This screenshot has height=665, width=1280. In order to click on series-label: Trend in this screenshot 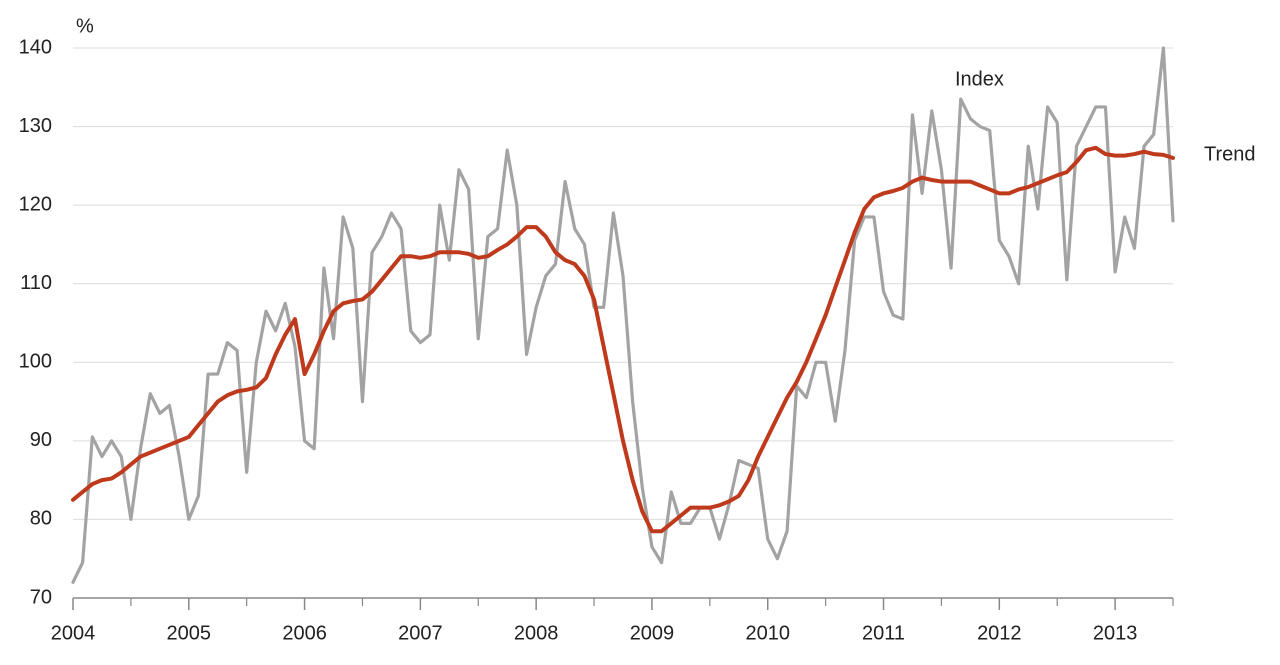, I will do `click(1230, 154)`.